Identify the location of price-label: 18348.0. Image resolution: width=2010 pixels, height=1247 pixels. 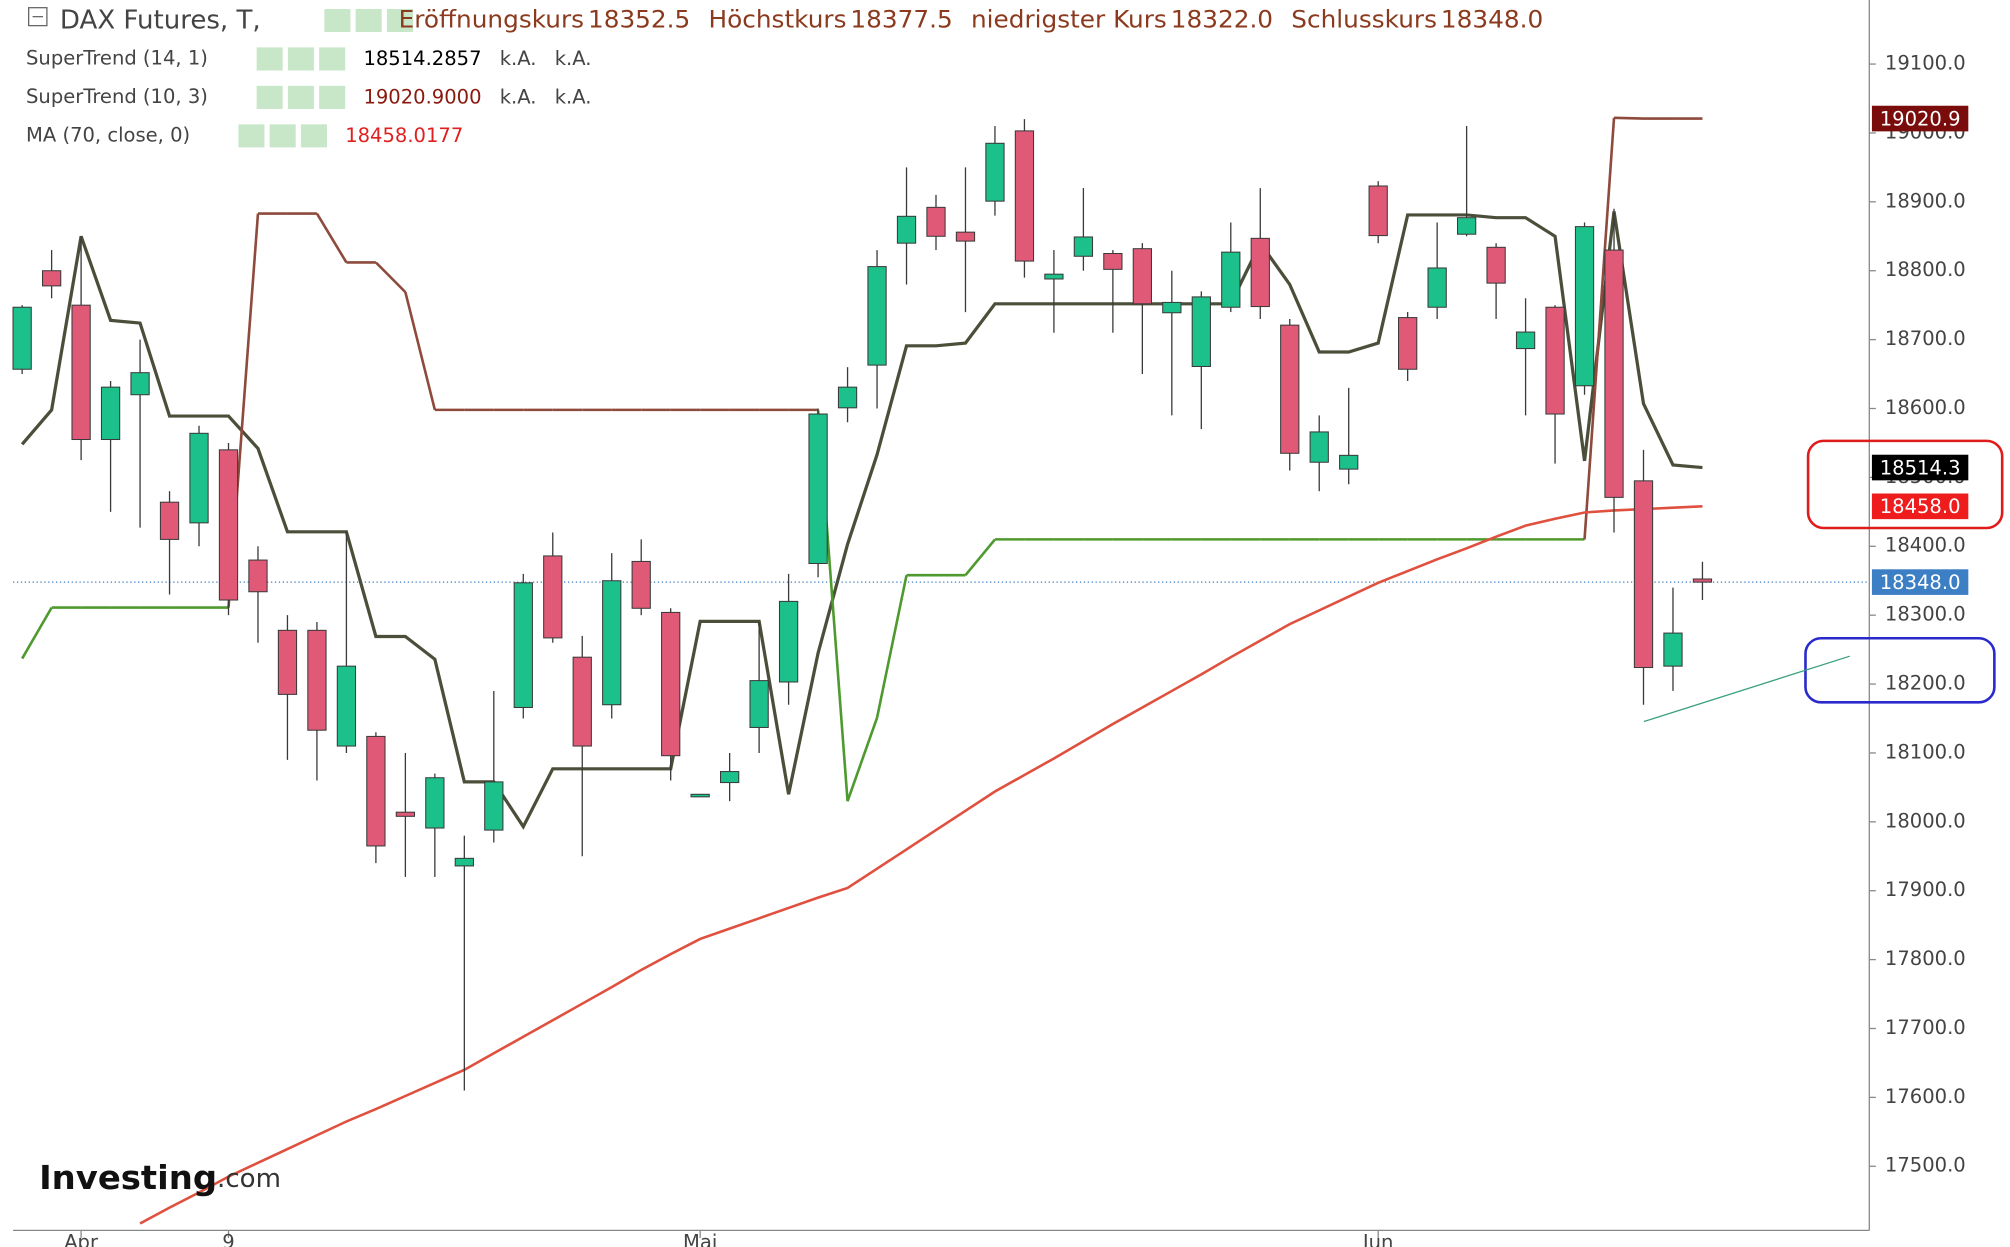
(1920, 582).